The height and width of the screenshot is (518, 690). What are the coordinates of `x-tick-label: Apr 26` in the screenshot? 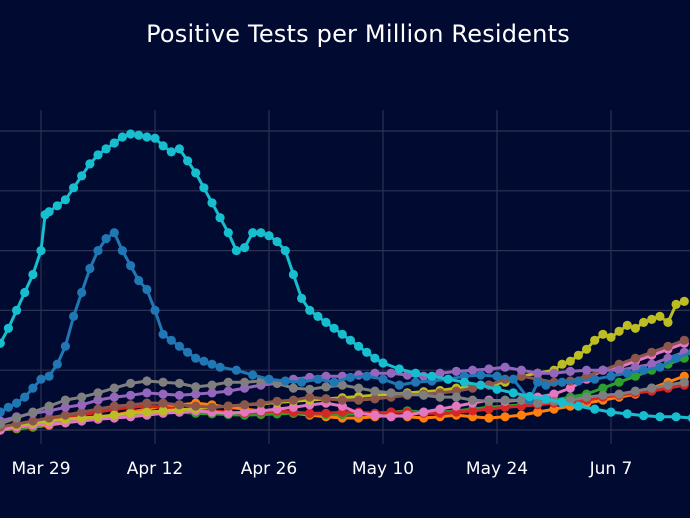 It's located at (269, 469).